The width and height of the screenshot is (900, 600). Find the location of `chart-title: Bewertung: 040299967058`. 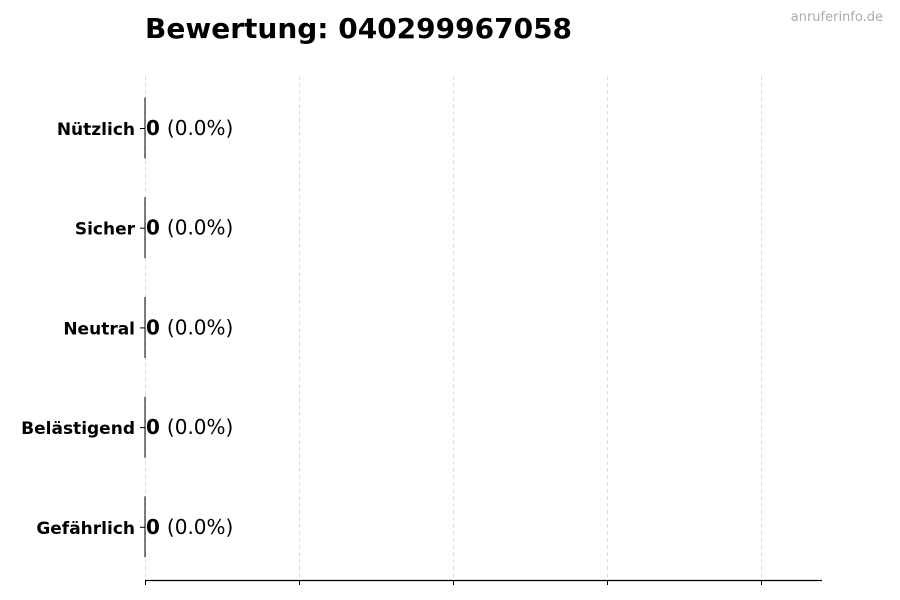

chart-title: Bewertung: 040299967058 is located at coordinates (359, 28).